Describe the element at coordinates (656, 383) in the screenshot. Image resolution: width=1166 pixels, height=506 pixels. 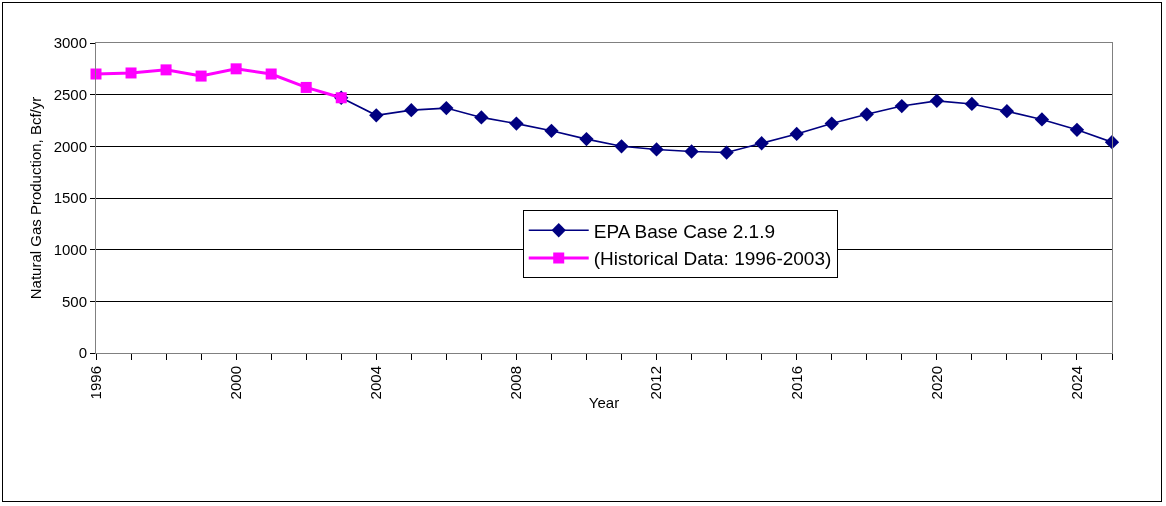
I see `x-tick-label: 2012` at that location.